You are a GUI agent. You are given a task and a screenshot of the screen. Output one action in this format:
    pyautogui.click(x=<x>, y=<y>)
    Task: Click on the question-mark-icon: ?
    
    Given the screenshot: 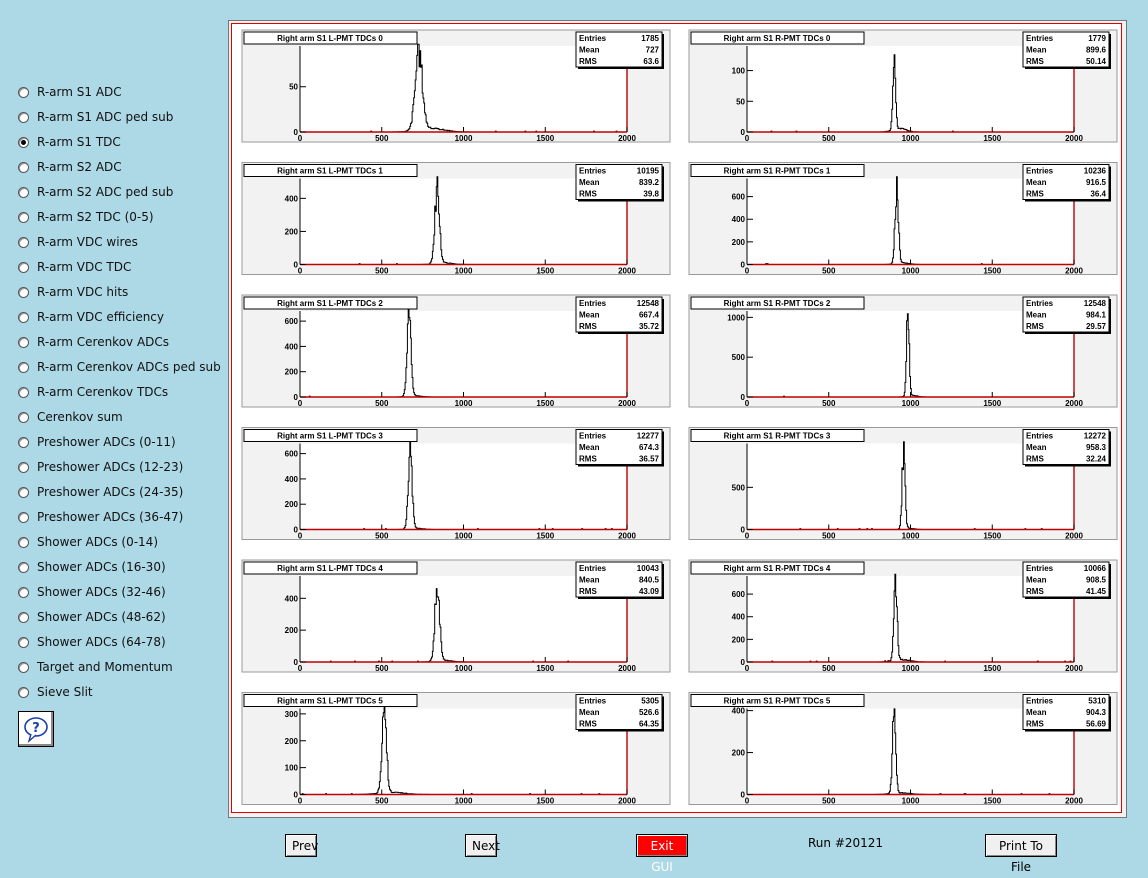 What is the action you would take?
    pyautogui.click(x=36, y=730)
    